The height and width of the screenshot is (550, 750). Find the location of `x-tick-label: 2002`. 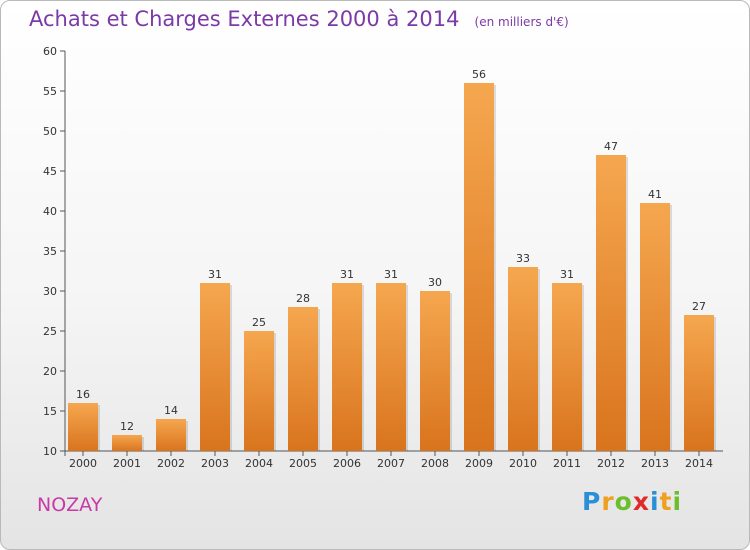

x-tick-label: 2002 is located at coordinates (171, 463).